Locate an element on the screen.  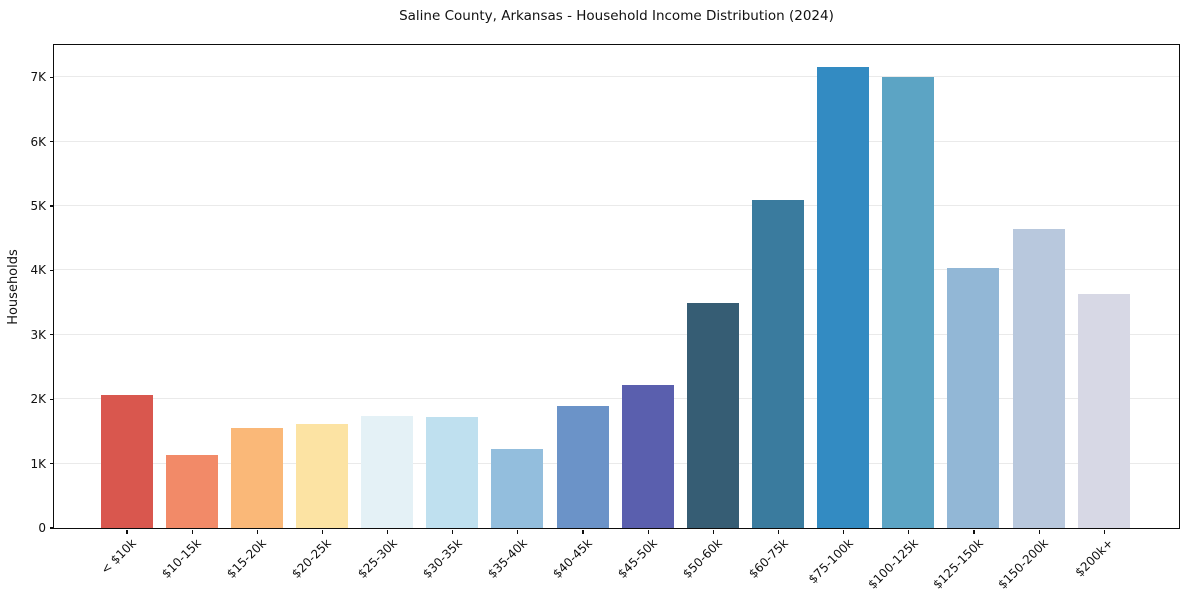
y-tick-label-5000: 5K is located at coordinates (38, 206).